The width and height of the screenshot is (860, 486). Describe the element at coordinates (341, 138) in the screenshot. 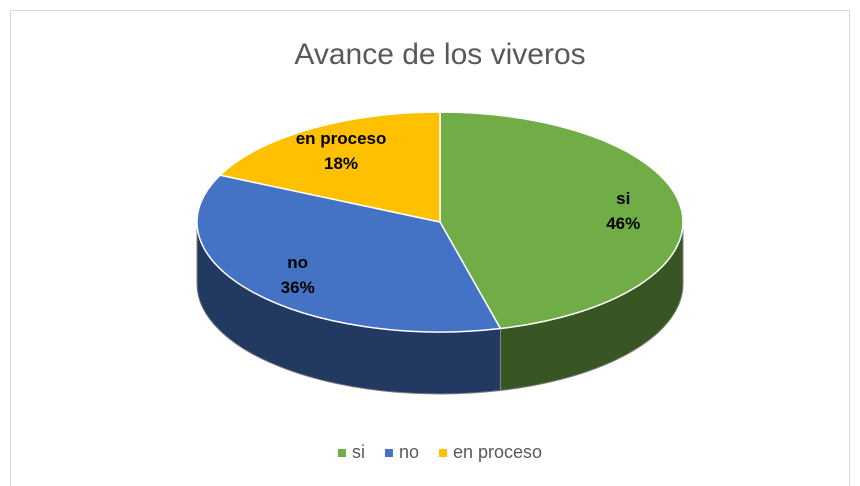

I see `data-label-category: en proceso` at that location.